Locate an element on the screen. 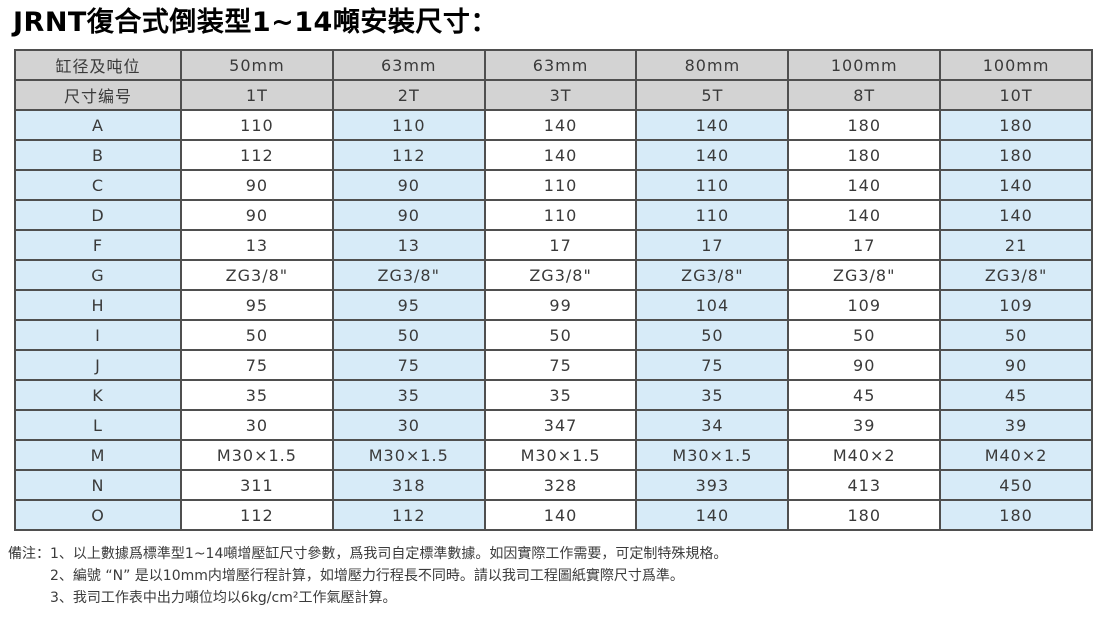 The height and width of the screenshot is (622, 1107). table-row: N 311 318 328 393 413 450 is located at coordinates (553, 485).